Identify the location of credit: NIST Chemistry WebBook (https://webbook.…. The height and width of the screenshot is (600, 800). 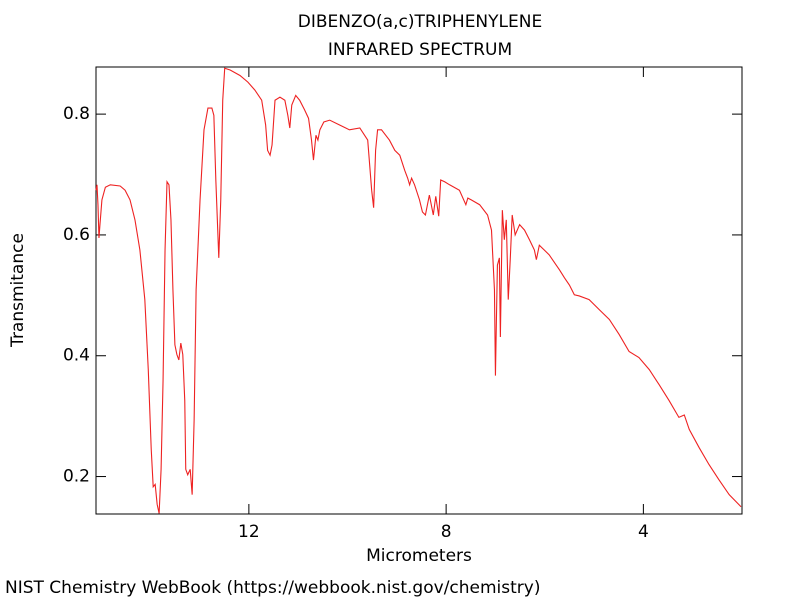
(272, 588).